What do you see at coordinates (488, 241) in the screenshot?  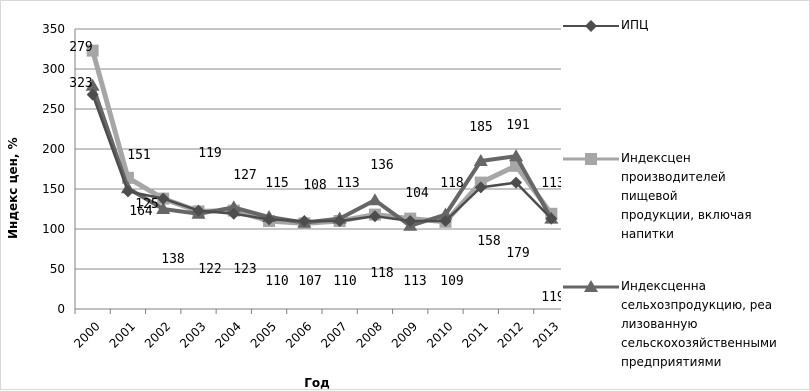 I see `data-label: 158` at bounding box center [488, 241].